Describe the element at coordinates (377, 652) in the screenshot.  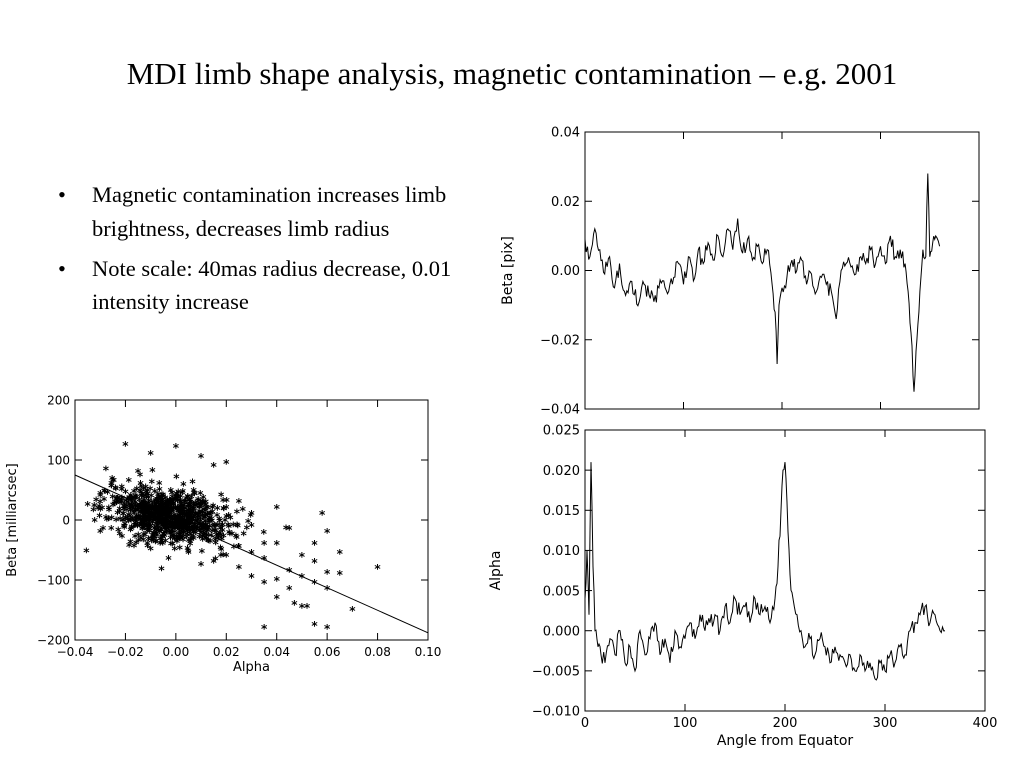
I see `x-tick-label: 0.08` at that location.